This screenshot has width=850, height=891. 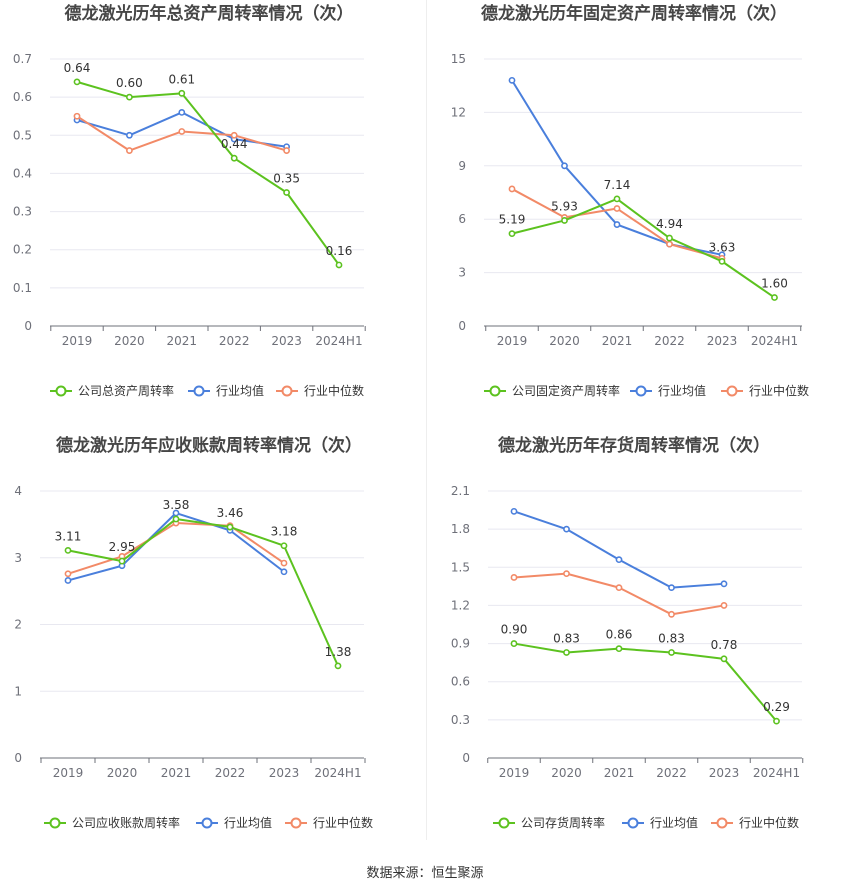 I want to click on data-label: 0.64, so click(x=77, y=68).